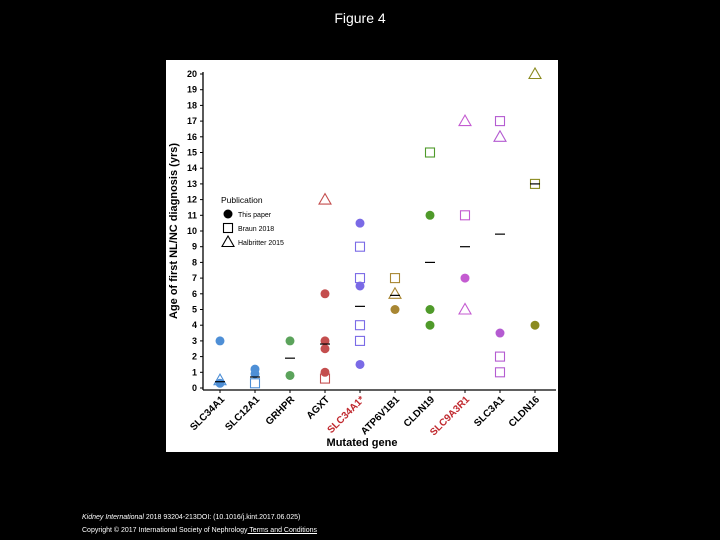 The image size is (720, 540). I want to click on y-axis-title: Age of first NL/NC diagnosis (yrs), so click(174, 231).